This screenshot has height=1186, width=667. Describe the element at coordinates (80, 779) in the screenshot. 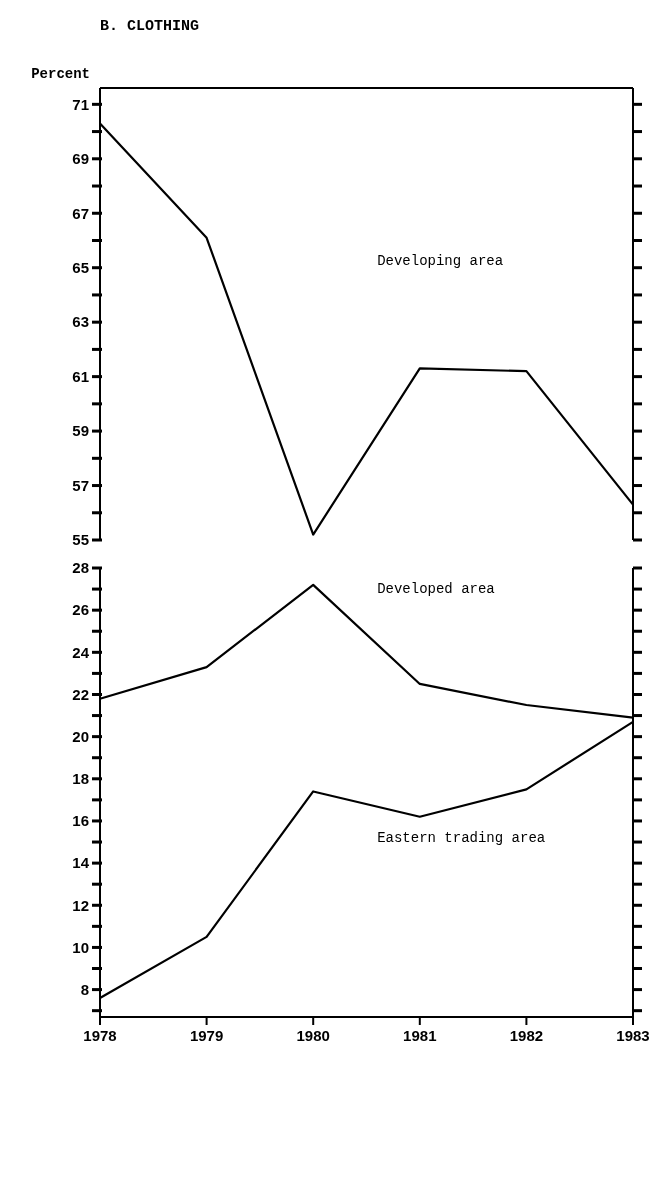

I see `y-tick-label: 18` at that location.